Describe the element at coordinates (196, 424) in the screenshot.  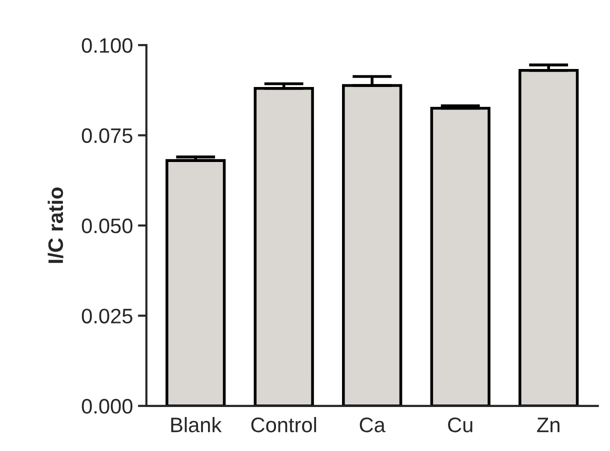
I see `x-tick-label: Blank` at that location.